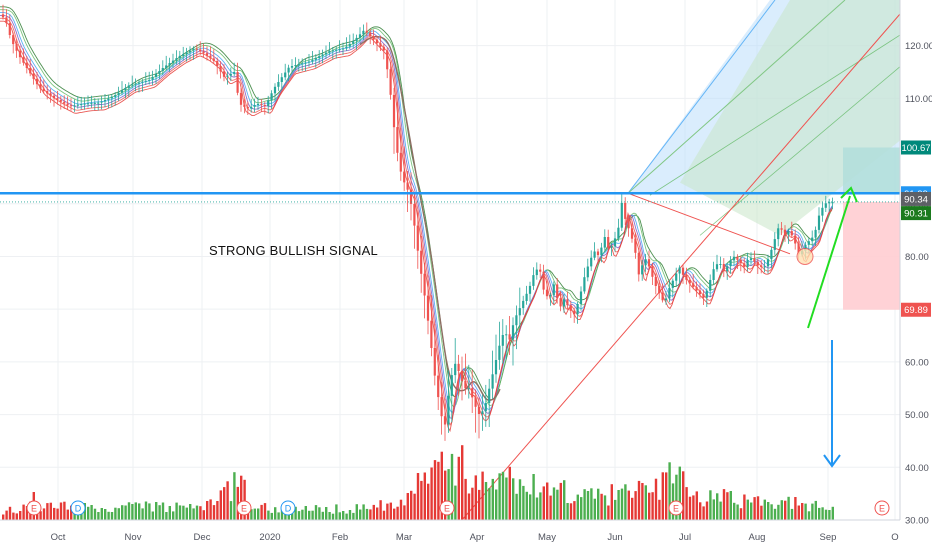 The image size is (932, 555). What do you see at coordinates (614, 537) in the screenshot?
I see `x-tick-label: Jun` at bounding box center [614, 537].